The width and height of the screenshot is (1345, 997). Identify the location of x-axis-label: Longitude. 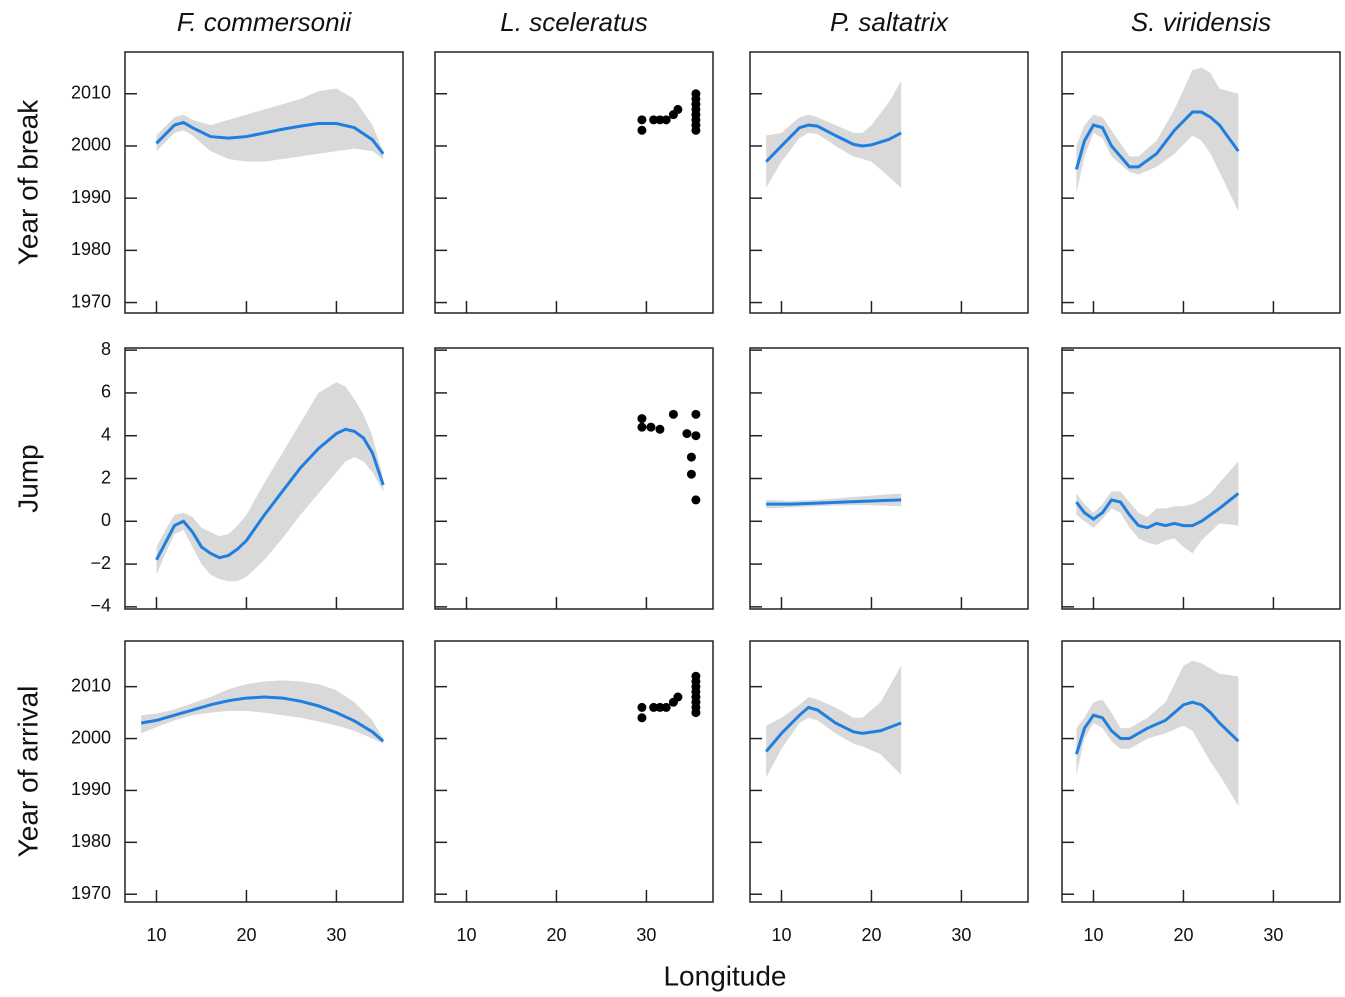
(724, 975).